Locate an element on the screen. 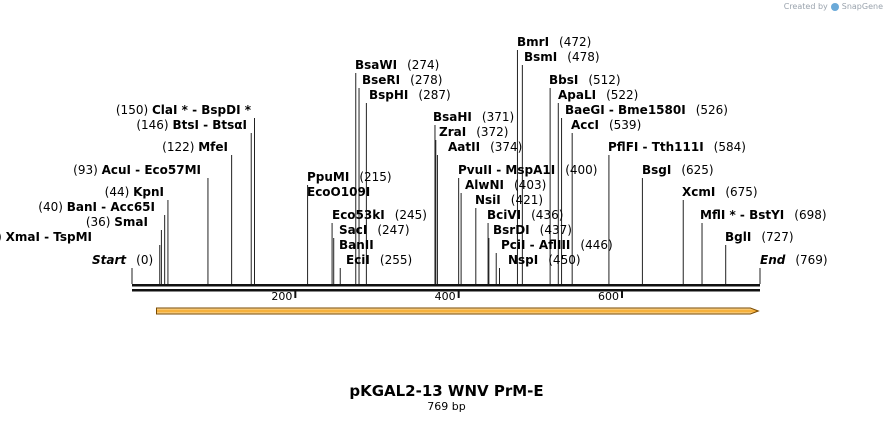 The height and width of the screenshot is (423, 893). site-name: ZraI is located at coordinates (452, 132).